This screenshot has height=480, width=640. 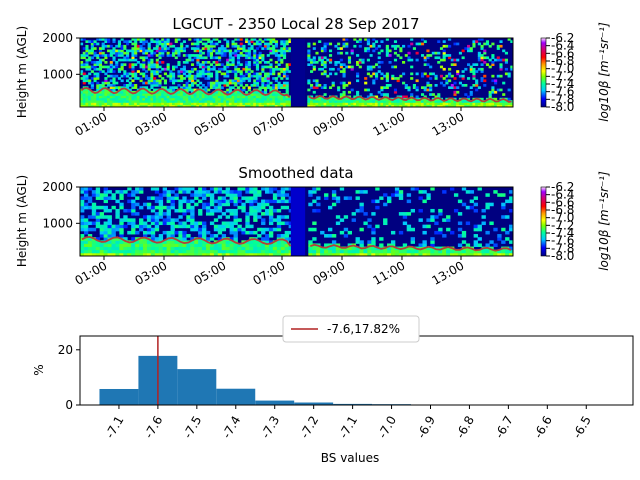 What do you see at coordinates (448, 123) in the screenshot?
I see `x-tick-label: 13:00` at bounding box center [448, 123].